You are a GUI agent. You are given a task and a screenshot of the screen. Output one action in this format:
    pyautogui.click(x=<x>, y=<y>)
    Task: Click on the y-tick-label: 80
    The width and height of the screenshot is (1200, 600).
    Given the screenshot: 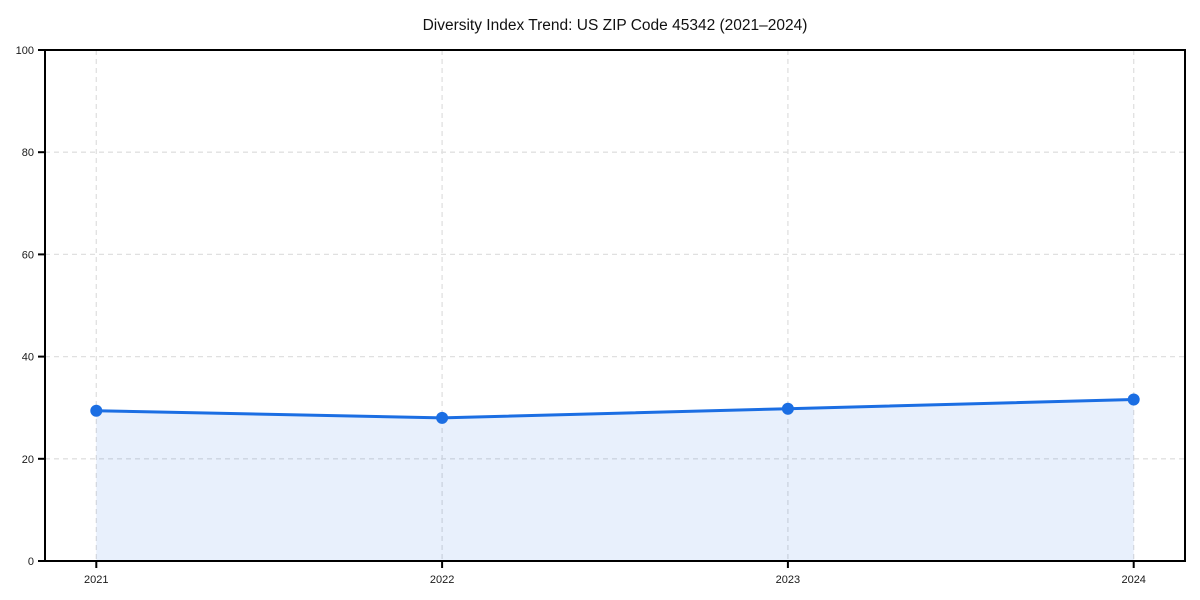 What is the action you would take?
    pyautogui.click(x=28, y=153)
    